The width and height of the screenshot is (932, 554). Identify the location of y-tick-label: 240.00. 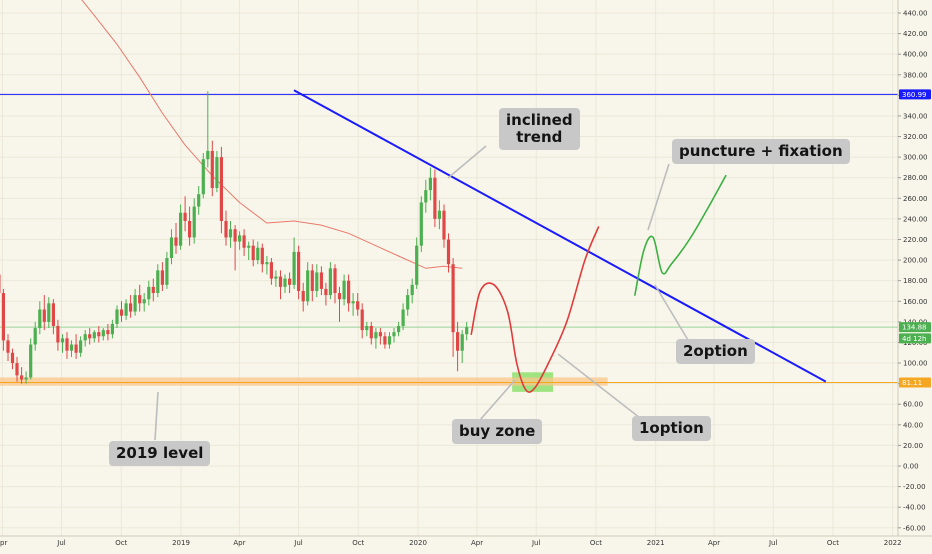
(915, 219).